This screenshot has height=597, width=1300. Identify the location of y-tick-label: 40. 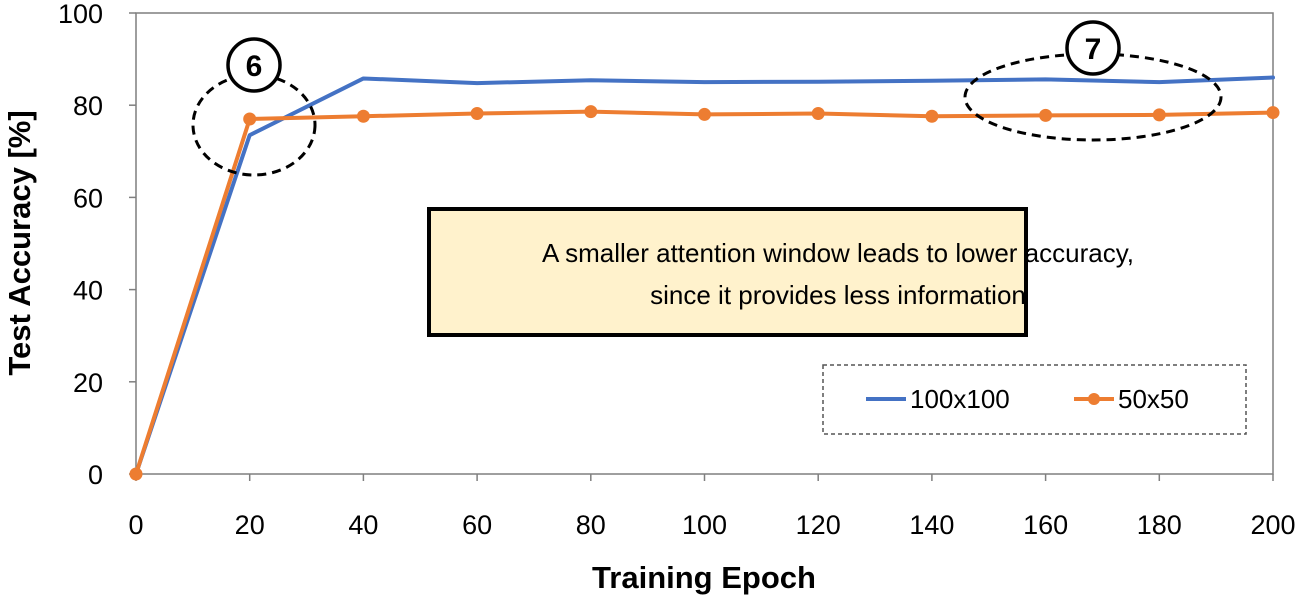
(88, 291).